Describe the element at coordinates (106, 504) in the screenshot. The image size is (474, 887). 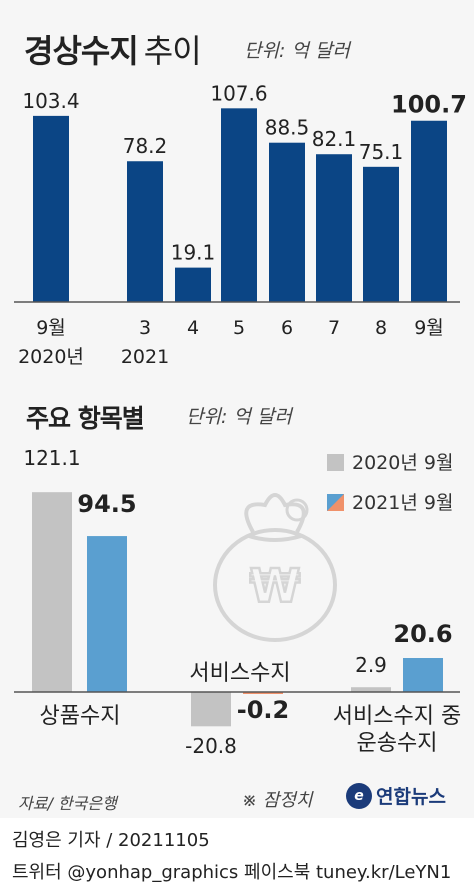
I see `value-label-s1-g0: 94.5` at that location.